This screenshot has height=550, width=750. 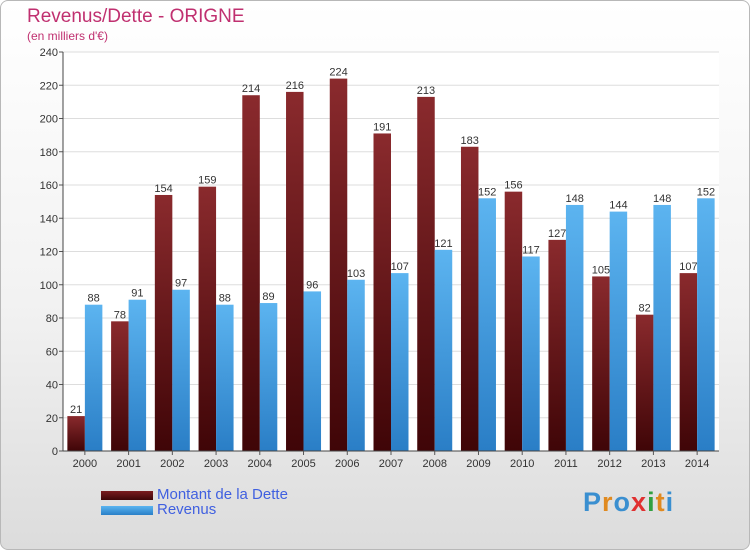 I want to click on x-tick-label: 2002, so click(x=172, y=464).